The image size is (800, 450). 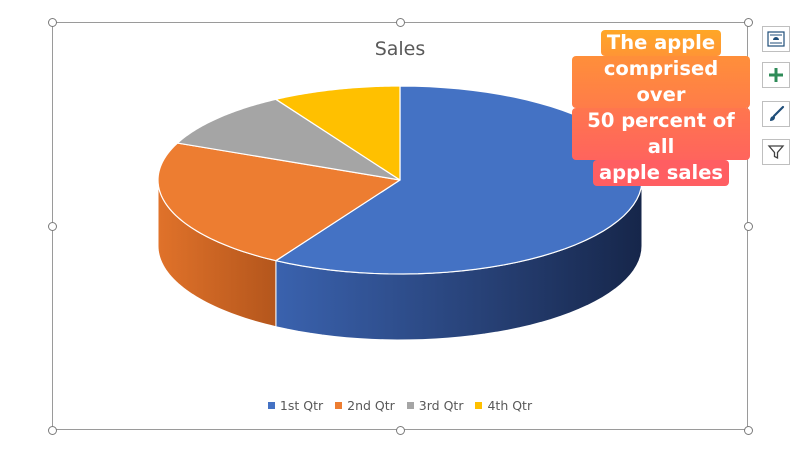 What do you see at coordinates (661, 134) in the screenshot?
I see `annotation-line: 50 percent of all` at bounding box center [661, 134].